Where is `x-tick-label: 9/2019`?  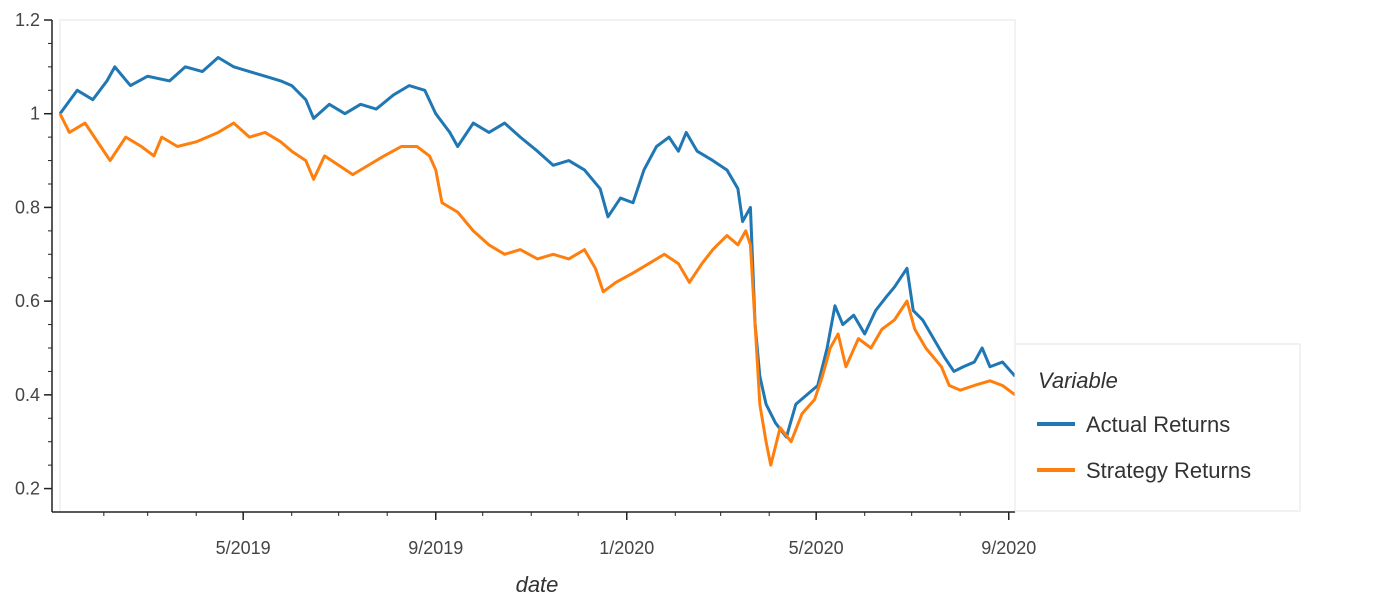
x-tick-label: 9/2019 is located at coordinates (435, 548).